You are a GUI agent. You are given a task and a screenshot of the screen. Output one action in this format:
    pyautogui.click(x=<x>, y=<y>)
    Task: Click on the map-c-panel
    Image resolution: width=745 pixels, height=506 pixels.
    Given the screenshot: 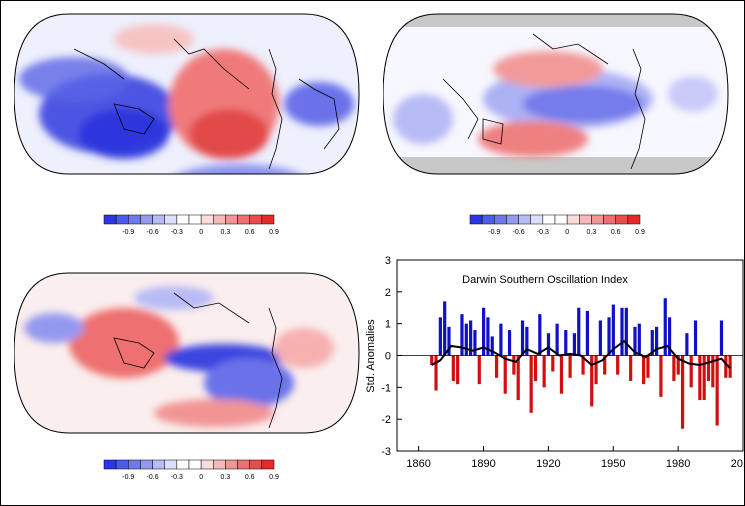 What is the action you would take?
    pyautogui.click(x=187, y=353)
    